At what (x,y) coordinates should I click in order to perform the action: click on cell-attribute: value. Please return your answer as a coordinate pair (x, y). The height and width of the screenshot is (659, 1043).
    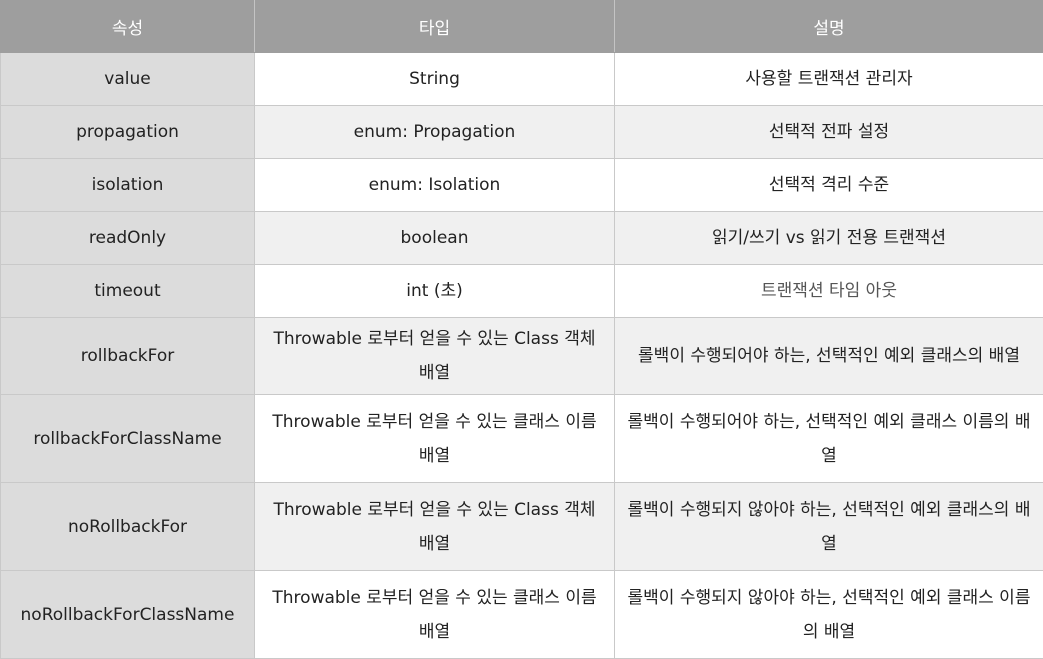
    Looking at the image, I should click on (128, 79).